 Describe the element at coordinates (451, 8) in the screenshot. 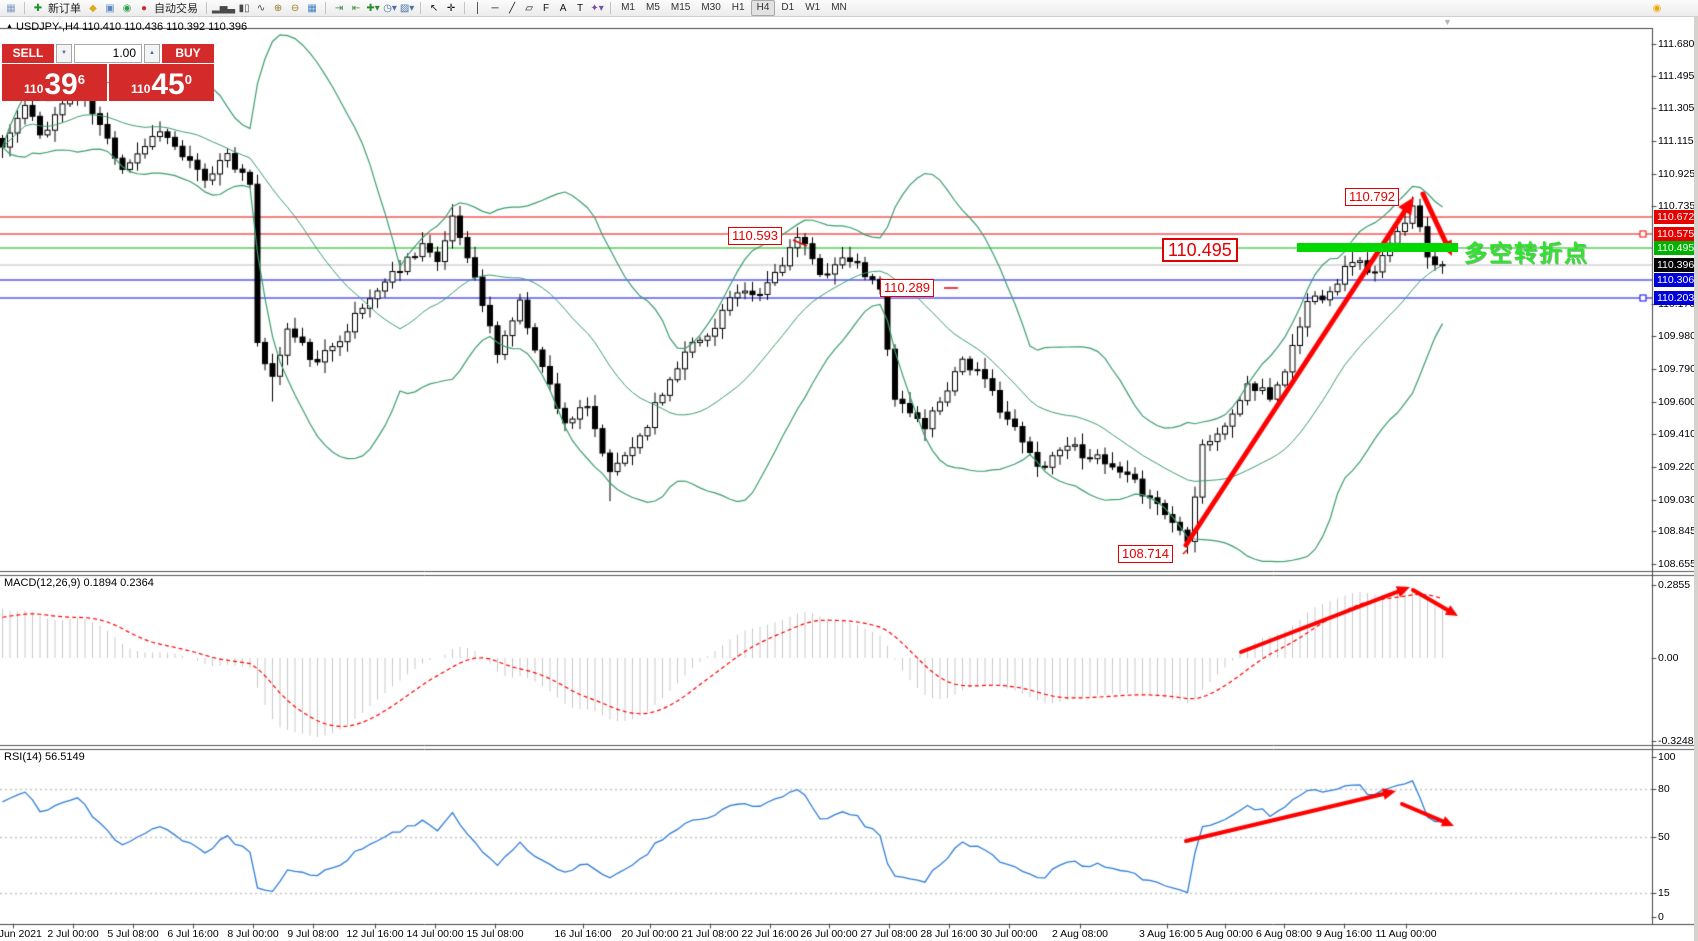

I see `crosshair-icon: ✛` at that location.